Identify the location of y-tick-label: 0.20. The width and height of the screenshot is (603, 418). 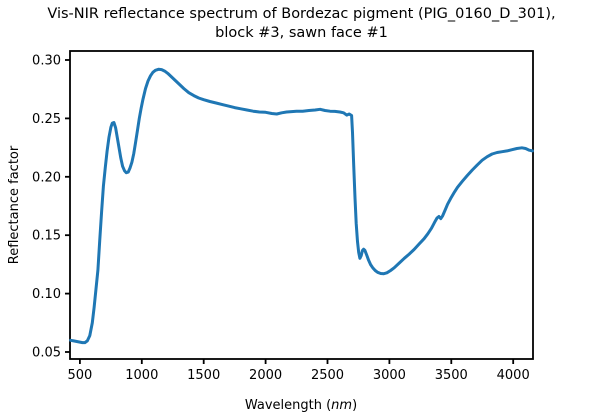
(46, 177).